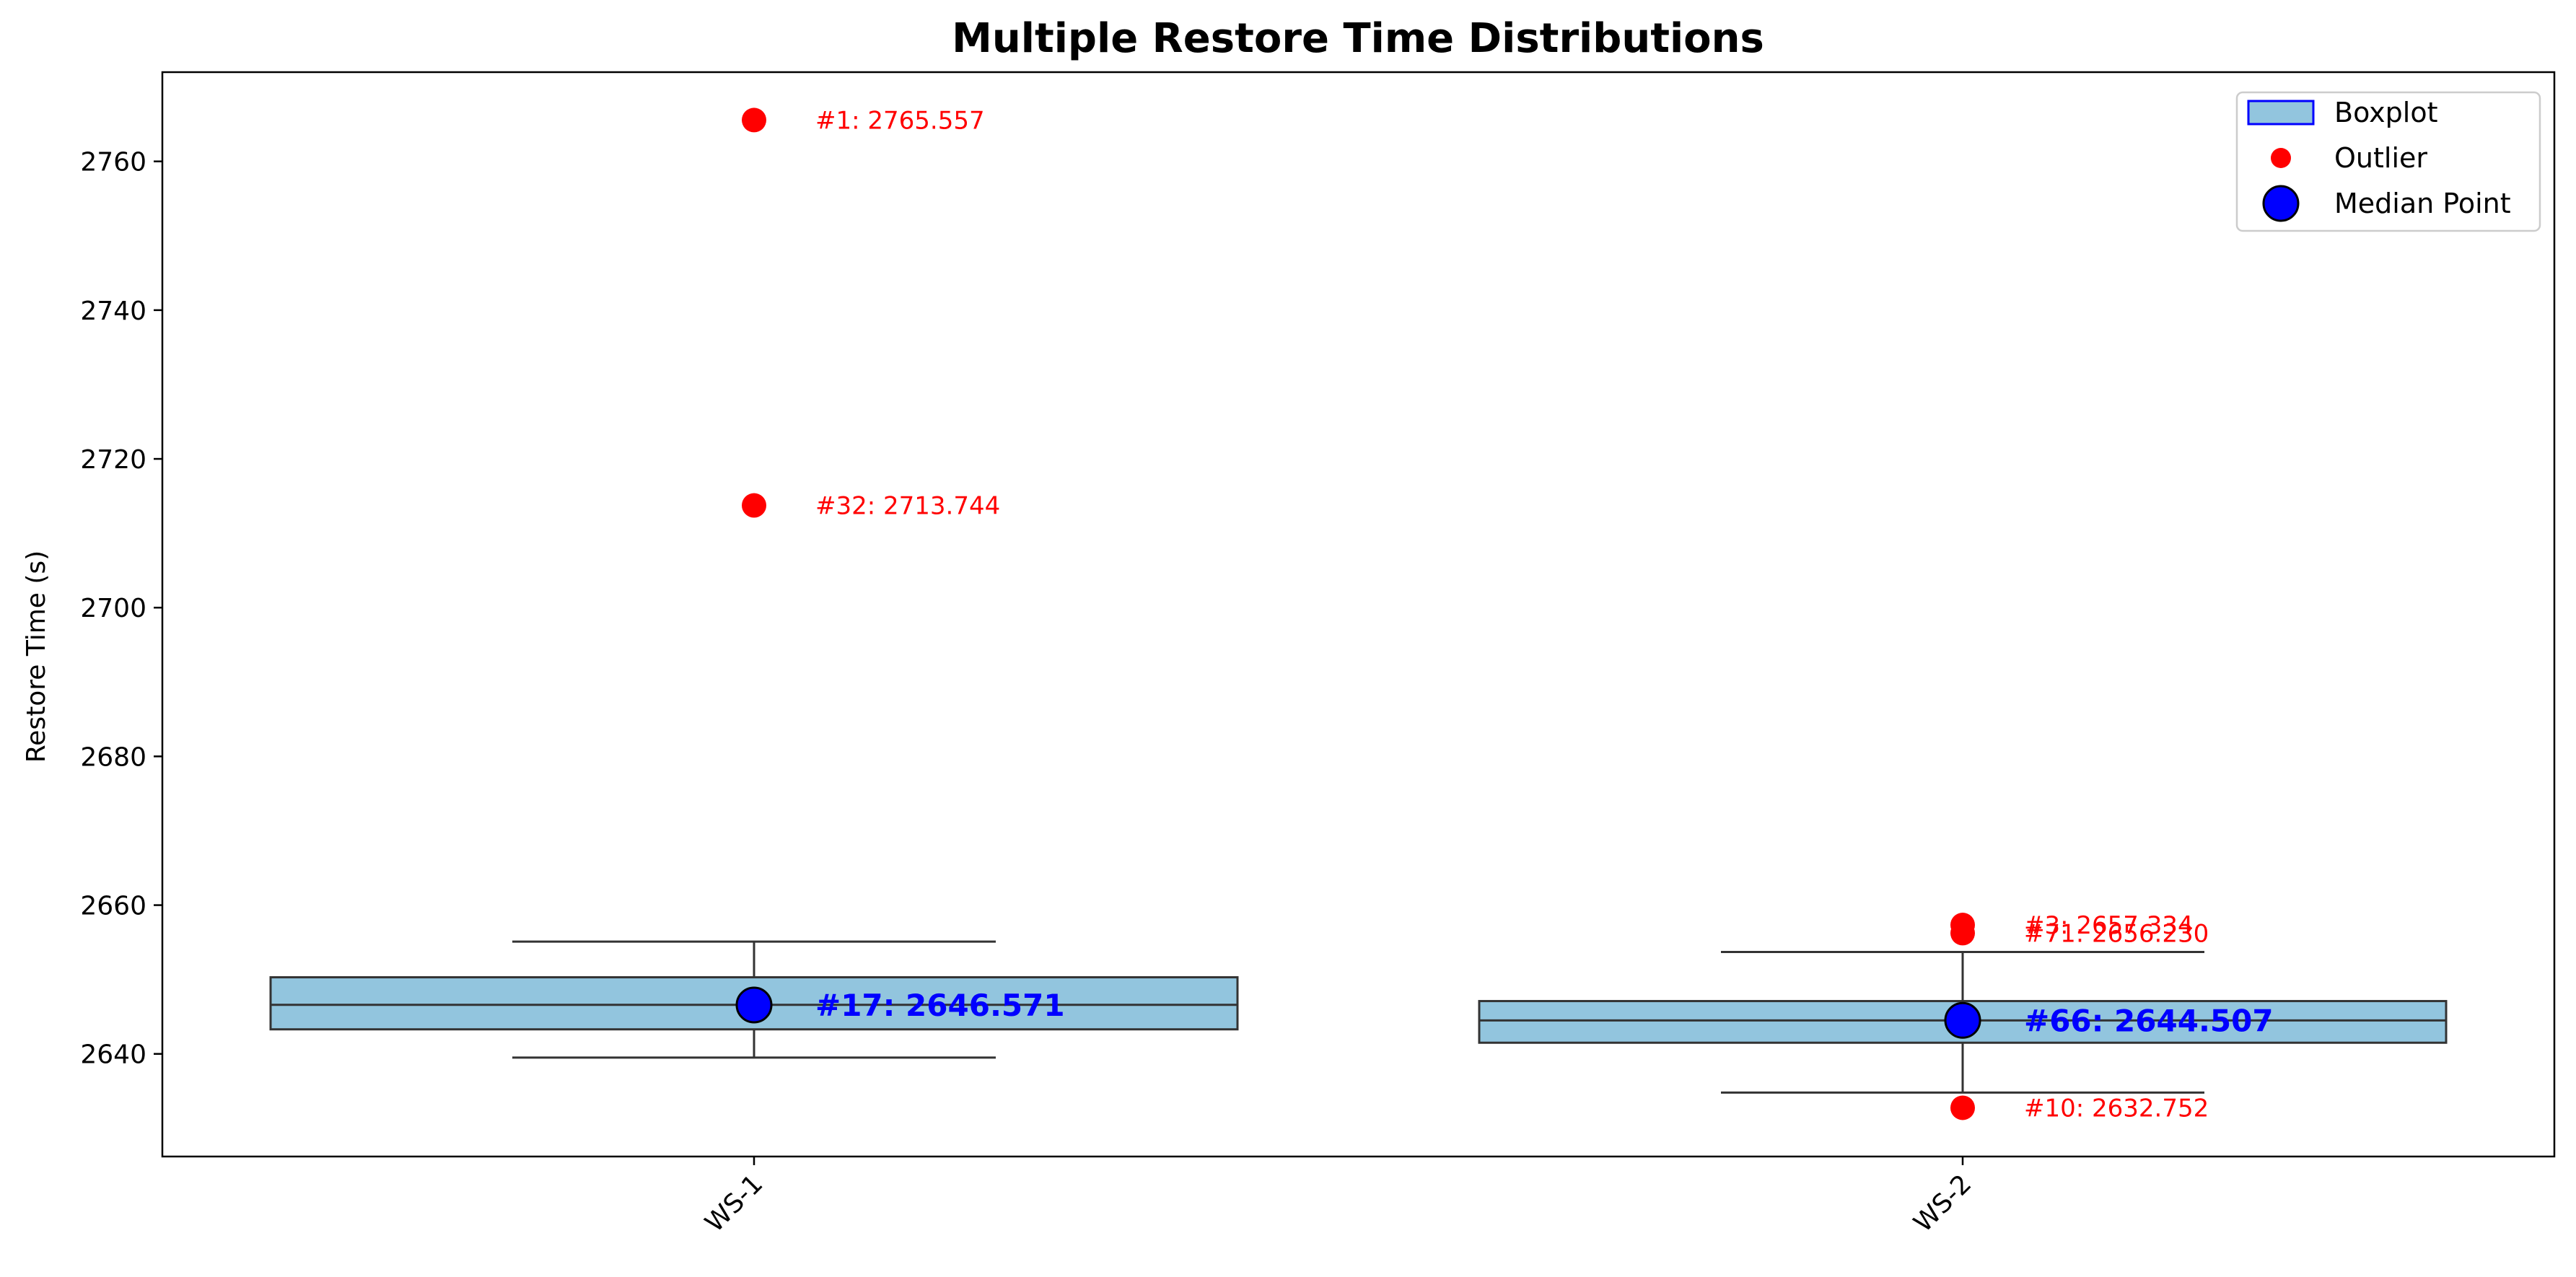 The width and height of the screenshot is (2576, 1277). What do you see at coordinates (2116, 1108) in the screenshot?
I see `outlier-label: #10: 2632.752` at bounding box center [2116, 1108].